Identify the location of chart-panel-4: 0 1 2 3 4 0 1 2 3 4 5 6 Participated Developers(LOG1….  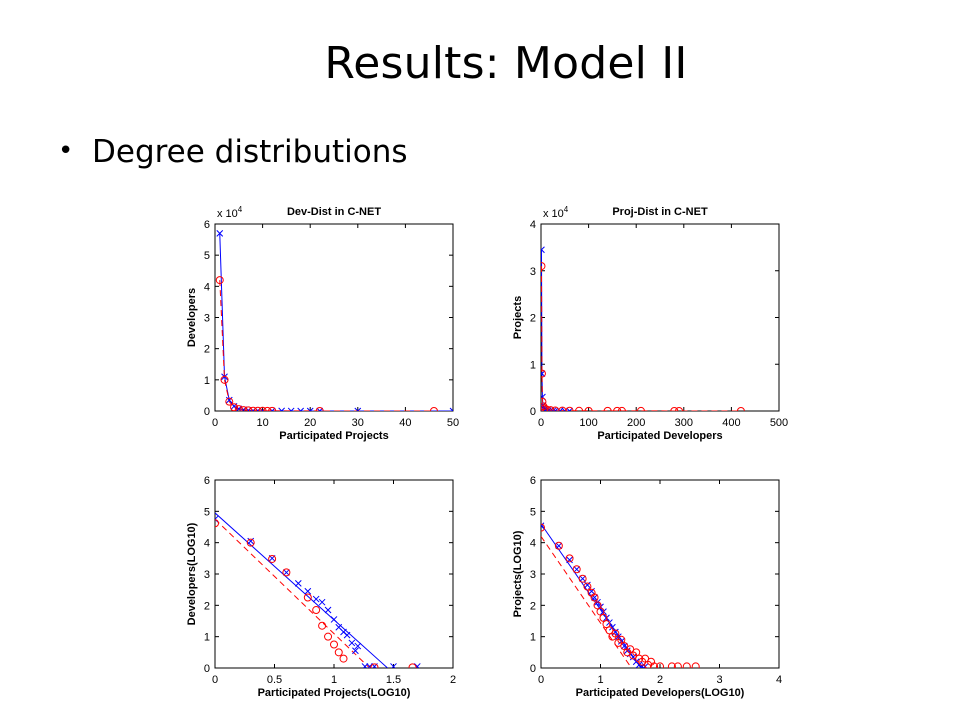
(647, 587).